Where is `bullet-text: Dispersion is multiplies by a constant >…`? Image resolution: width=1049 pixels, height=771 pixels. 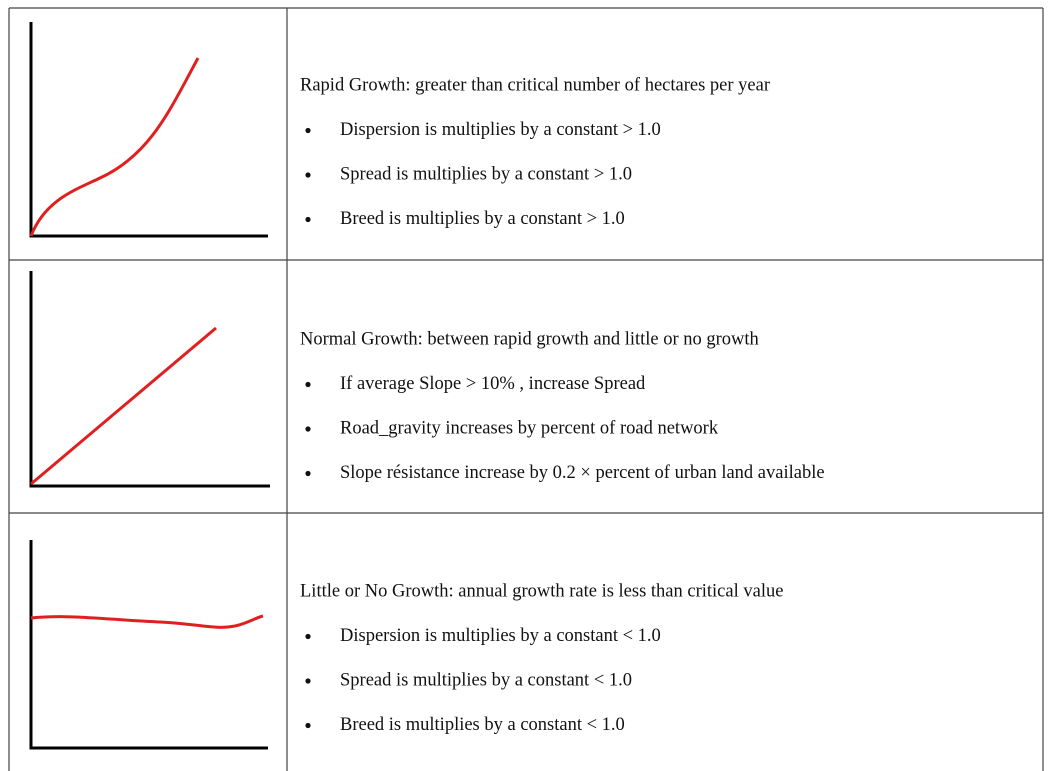
bullet-text: Dispersion is multiplies by a constant >… is located at coordinates (500, 130).